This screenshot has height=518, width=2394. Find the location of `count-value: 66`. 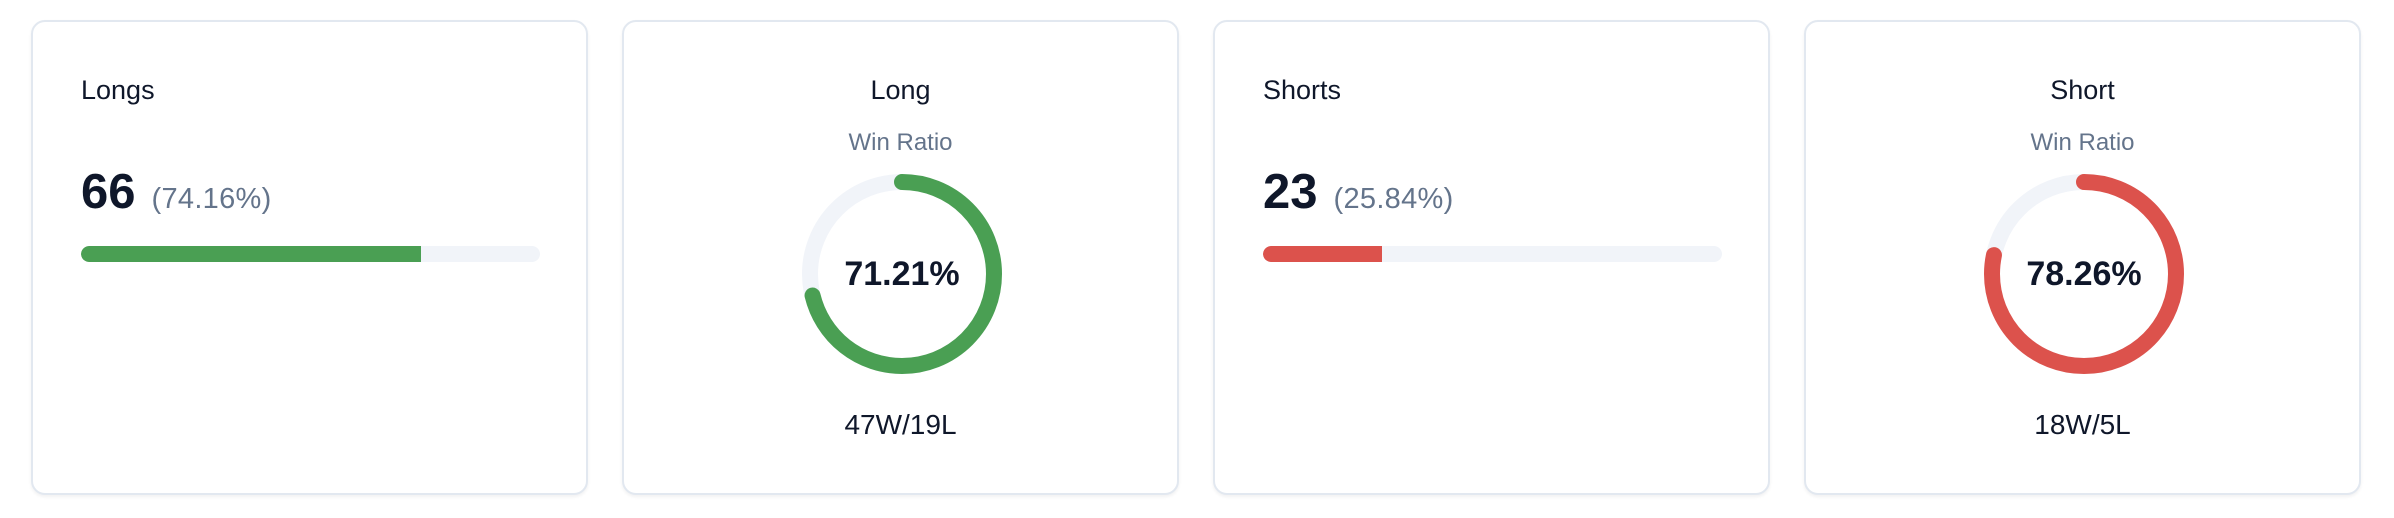

count-value: 66 is located at coordinates (108, 192).